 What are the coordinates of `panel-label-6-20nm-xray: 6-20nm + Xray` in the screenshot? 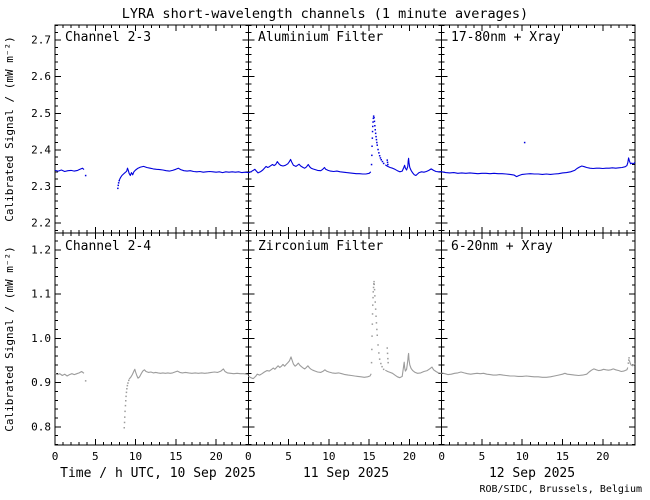 It's located at (502, 246).